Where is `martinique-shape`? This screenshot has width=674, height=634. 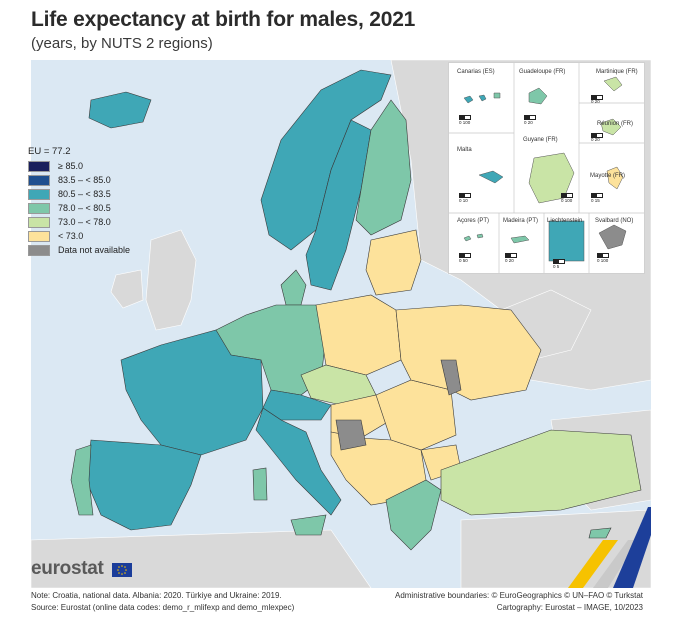
martinique-shape is located at coordinates (613, 84).